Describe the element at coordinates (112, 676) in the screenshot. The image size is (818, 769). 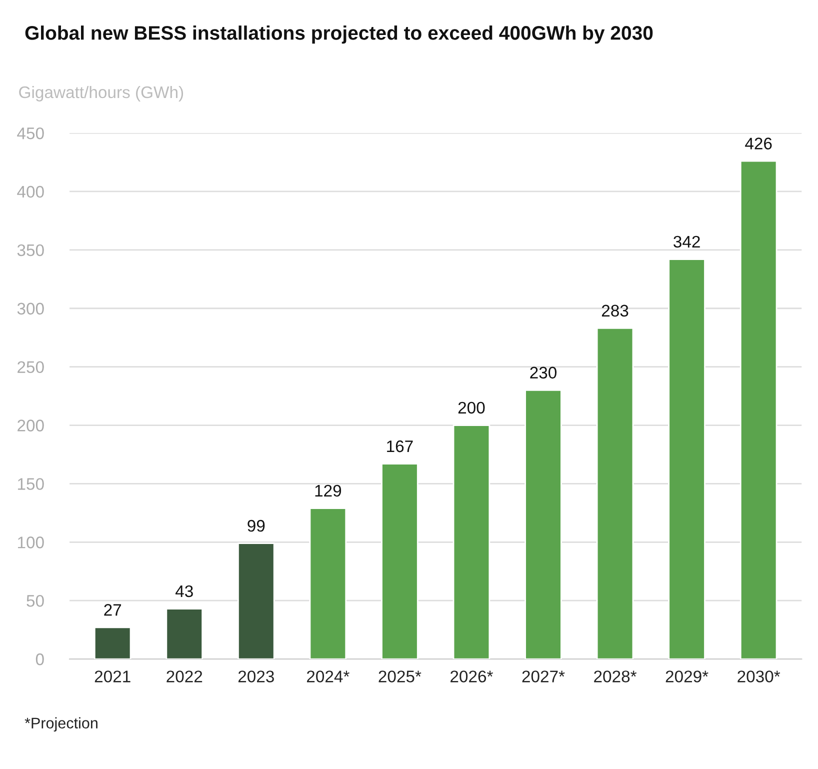
I see `x-tick-label: 2021` at that location.